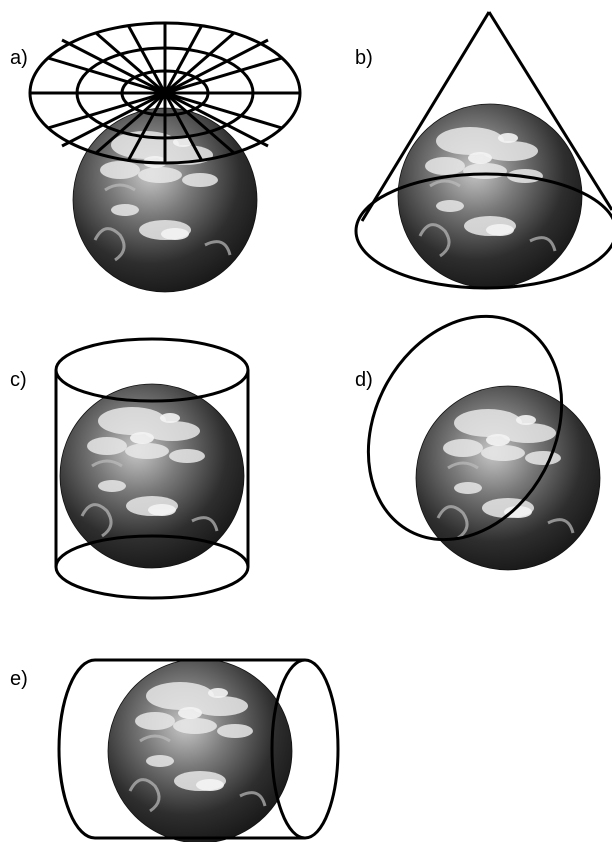  I want to click on panel-e-transverse-cylindrical-projection: e), so click(175, 749).